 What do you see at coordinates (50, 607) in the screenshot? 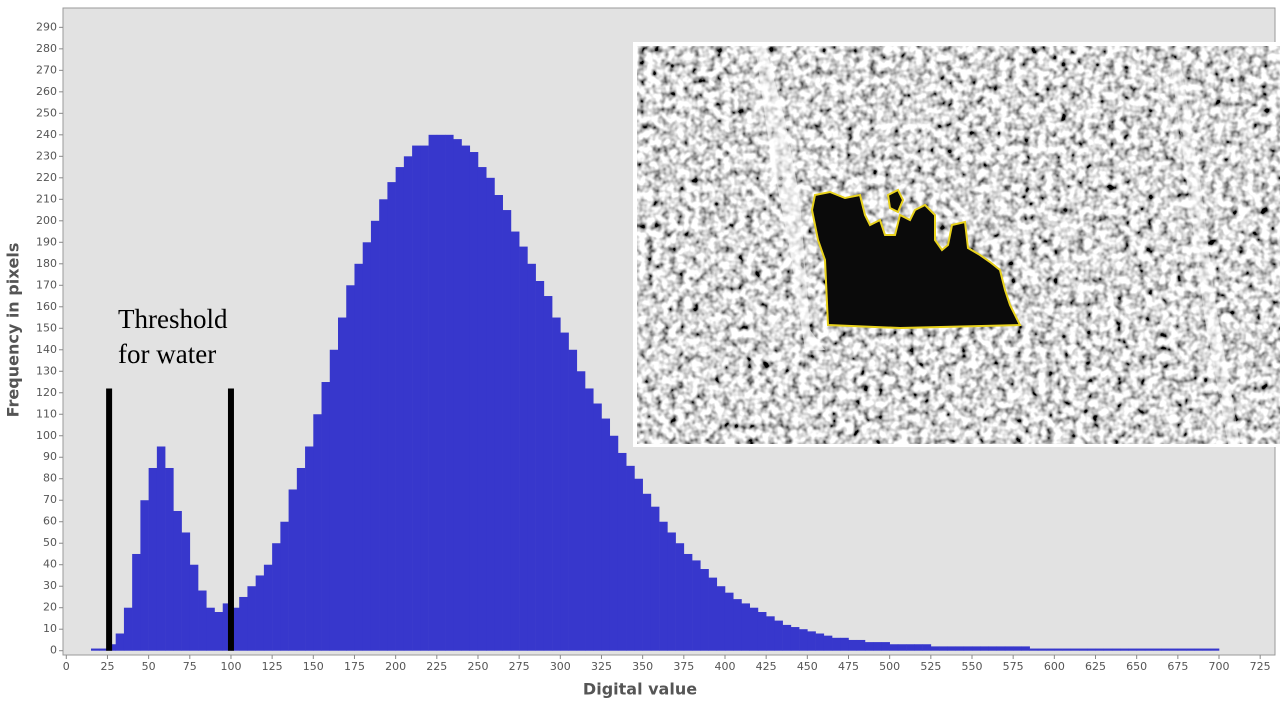
I see `y-tick-label: 20` at bounding box center [50, 607].